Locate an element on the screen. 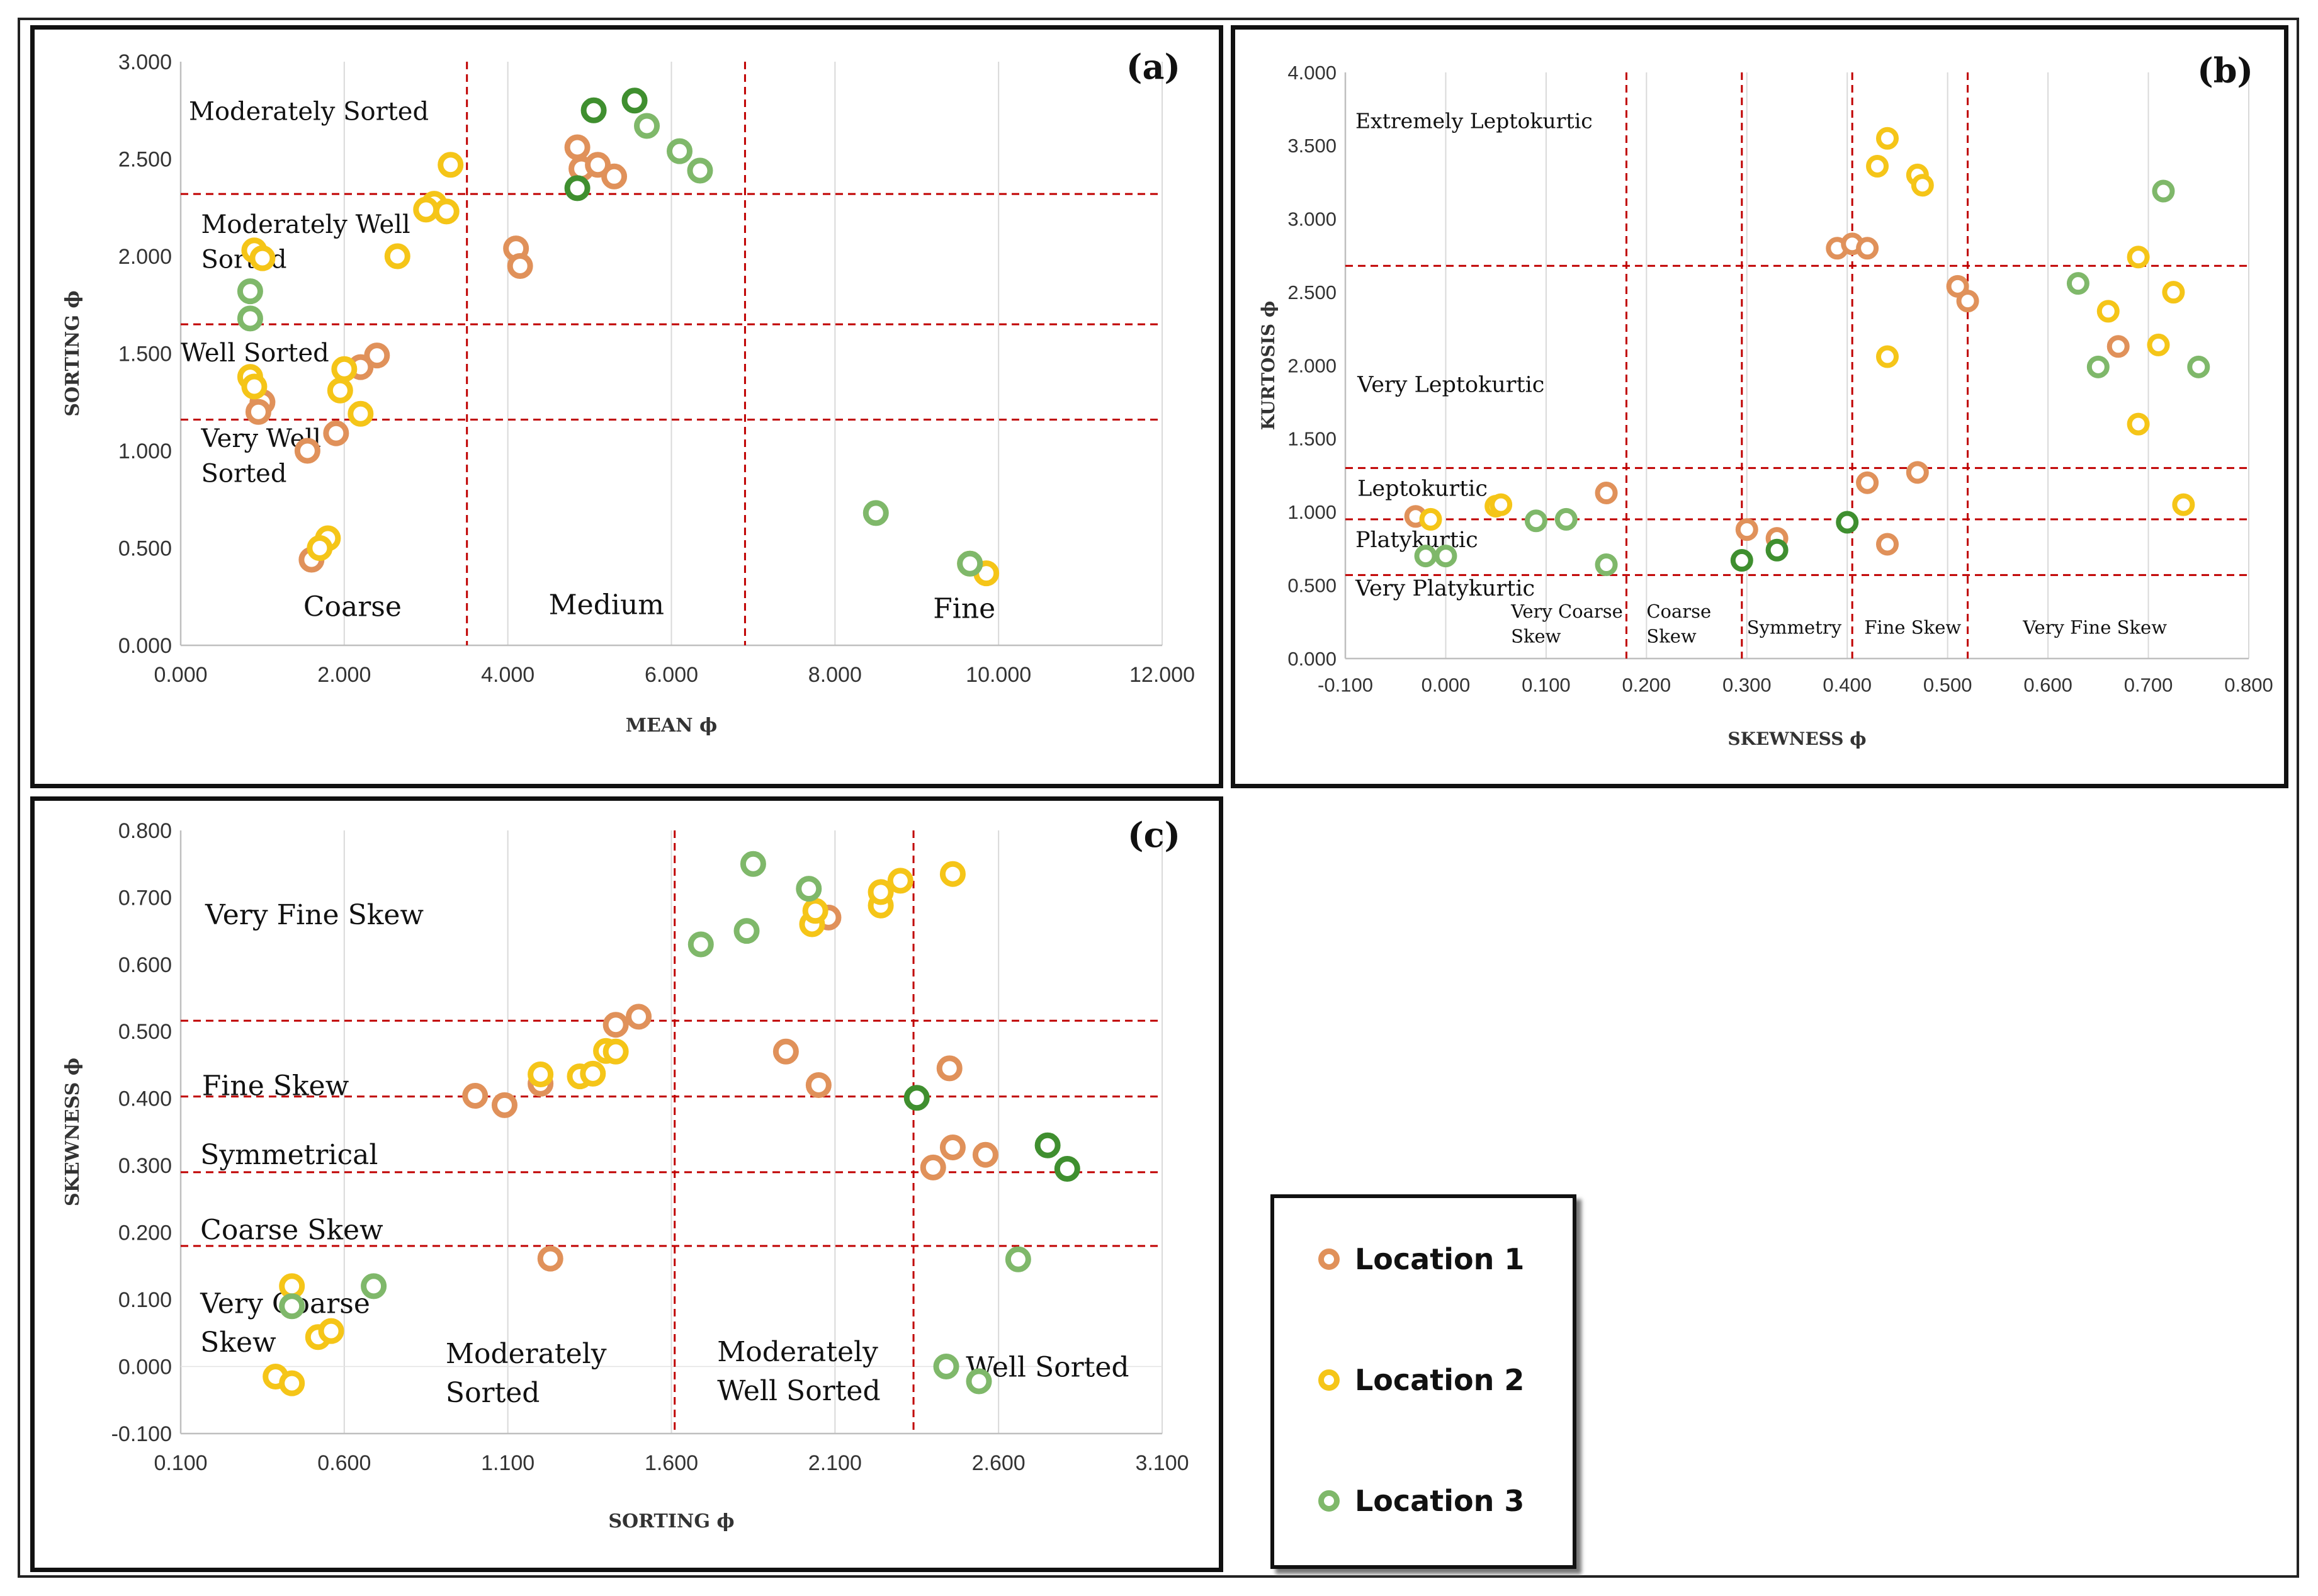 The height and width of the screenshot is (1596, 2318). chart-a-panel-label: (a) is located at coordinates (1153, 67).